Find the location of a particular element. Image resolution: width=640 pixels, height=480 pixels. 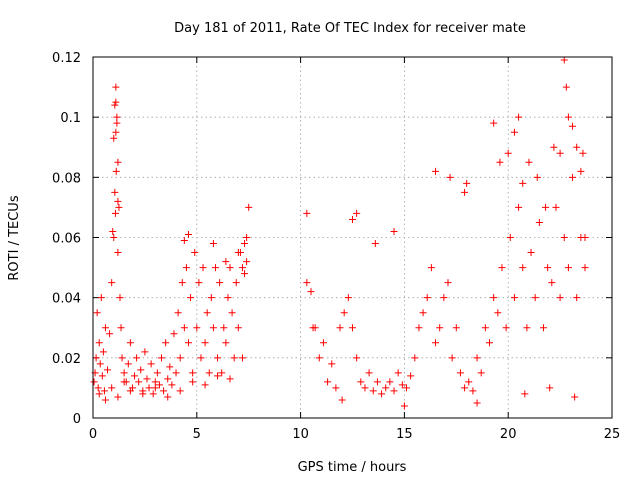

x-tick-label: 15 is located at coordinates (404, 434).